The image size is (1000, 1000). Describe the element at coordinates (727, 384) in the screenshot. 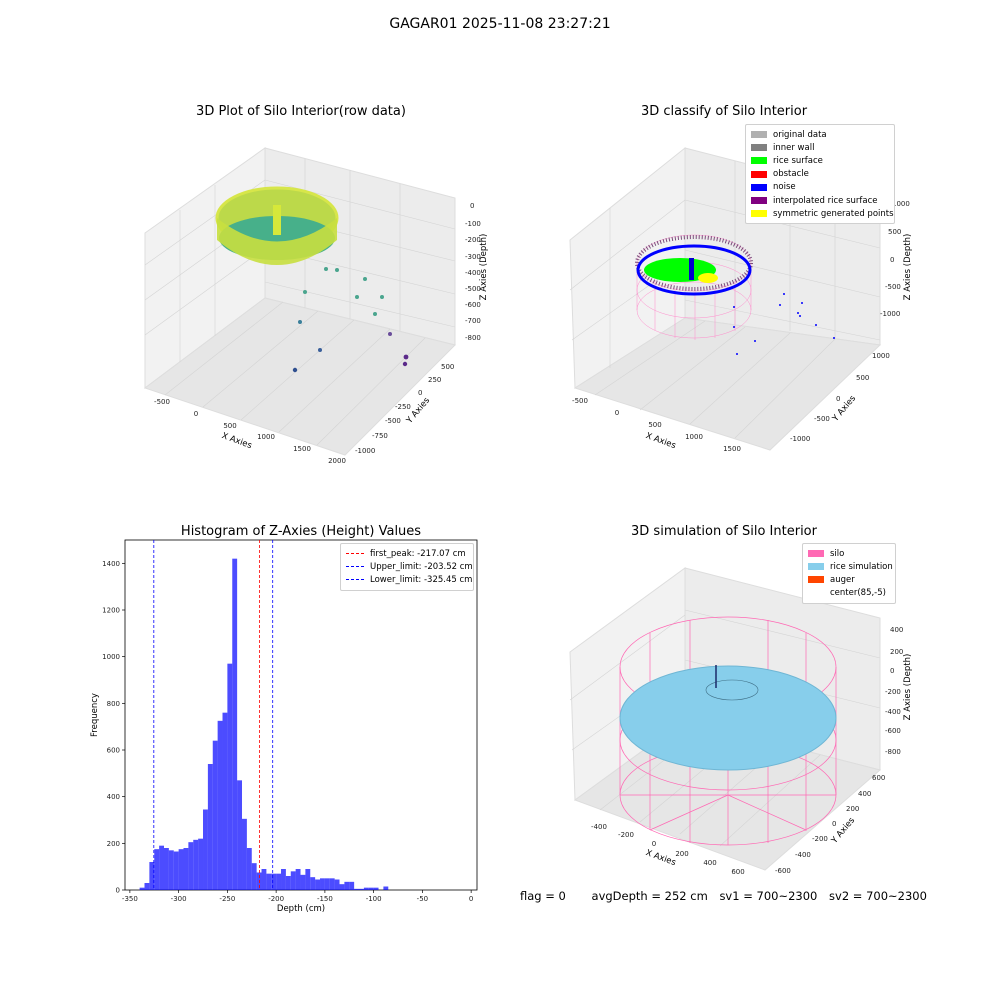

I see `panel2-floor-pane` at that location.